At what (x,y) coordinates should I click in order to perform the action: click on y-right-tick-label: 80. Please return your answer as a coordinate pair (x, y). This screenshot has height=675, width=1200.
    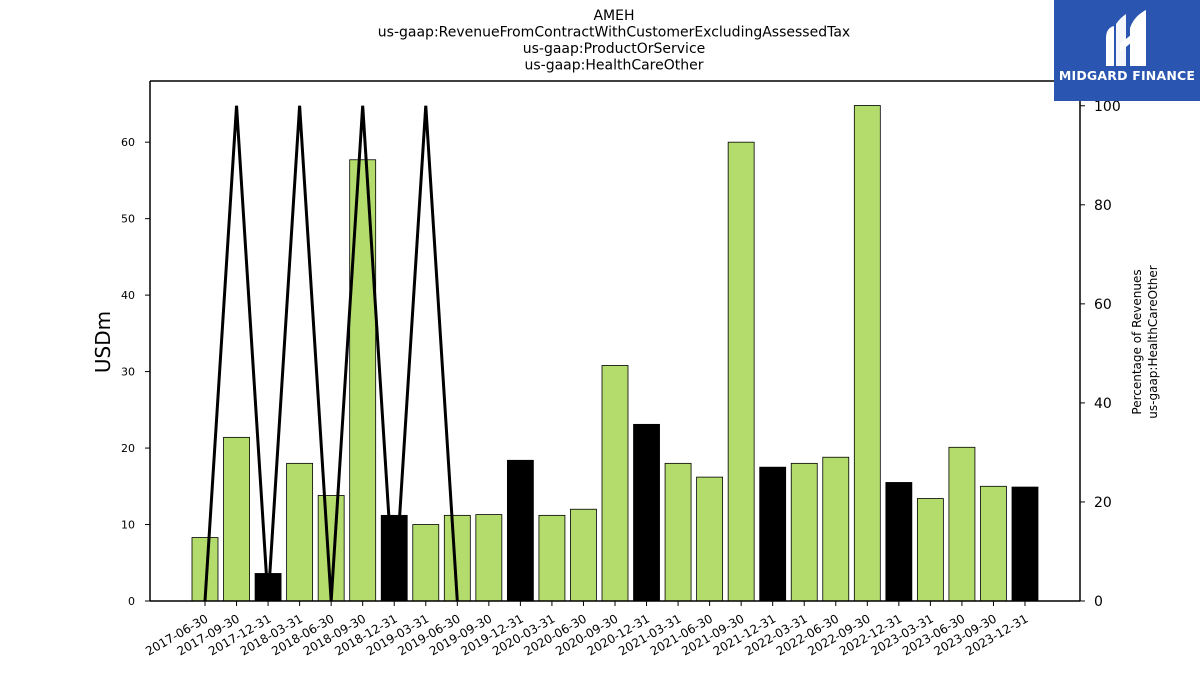
    Looking at the image, I should click on (1103, 206).